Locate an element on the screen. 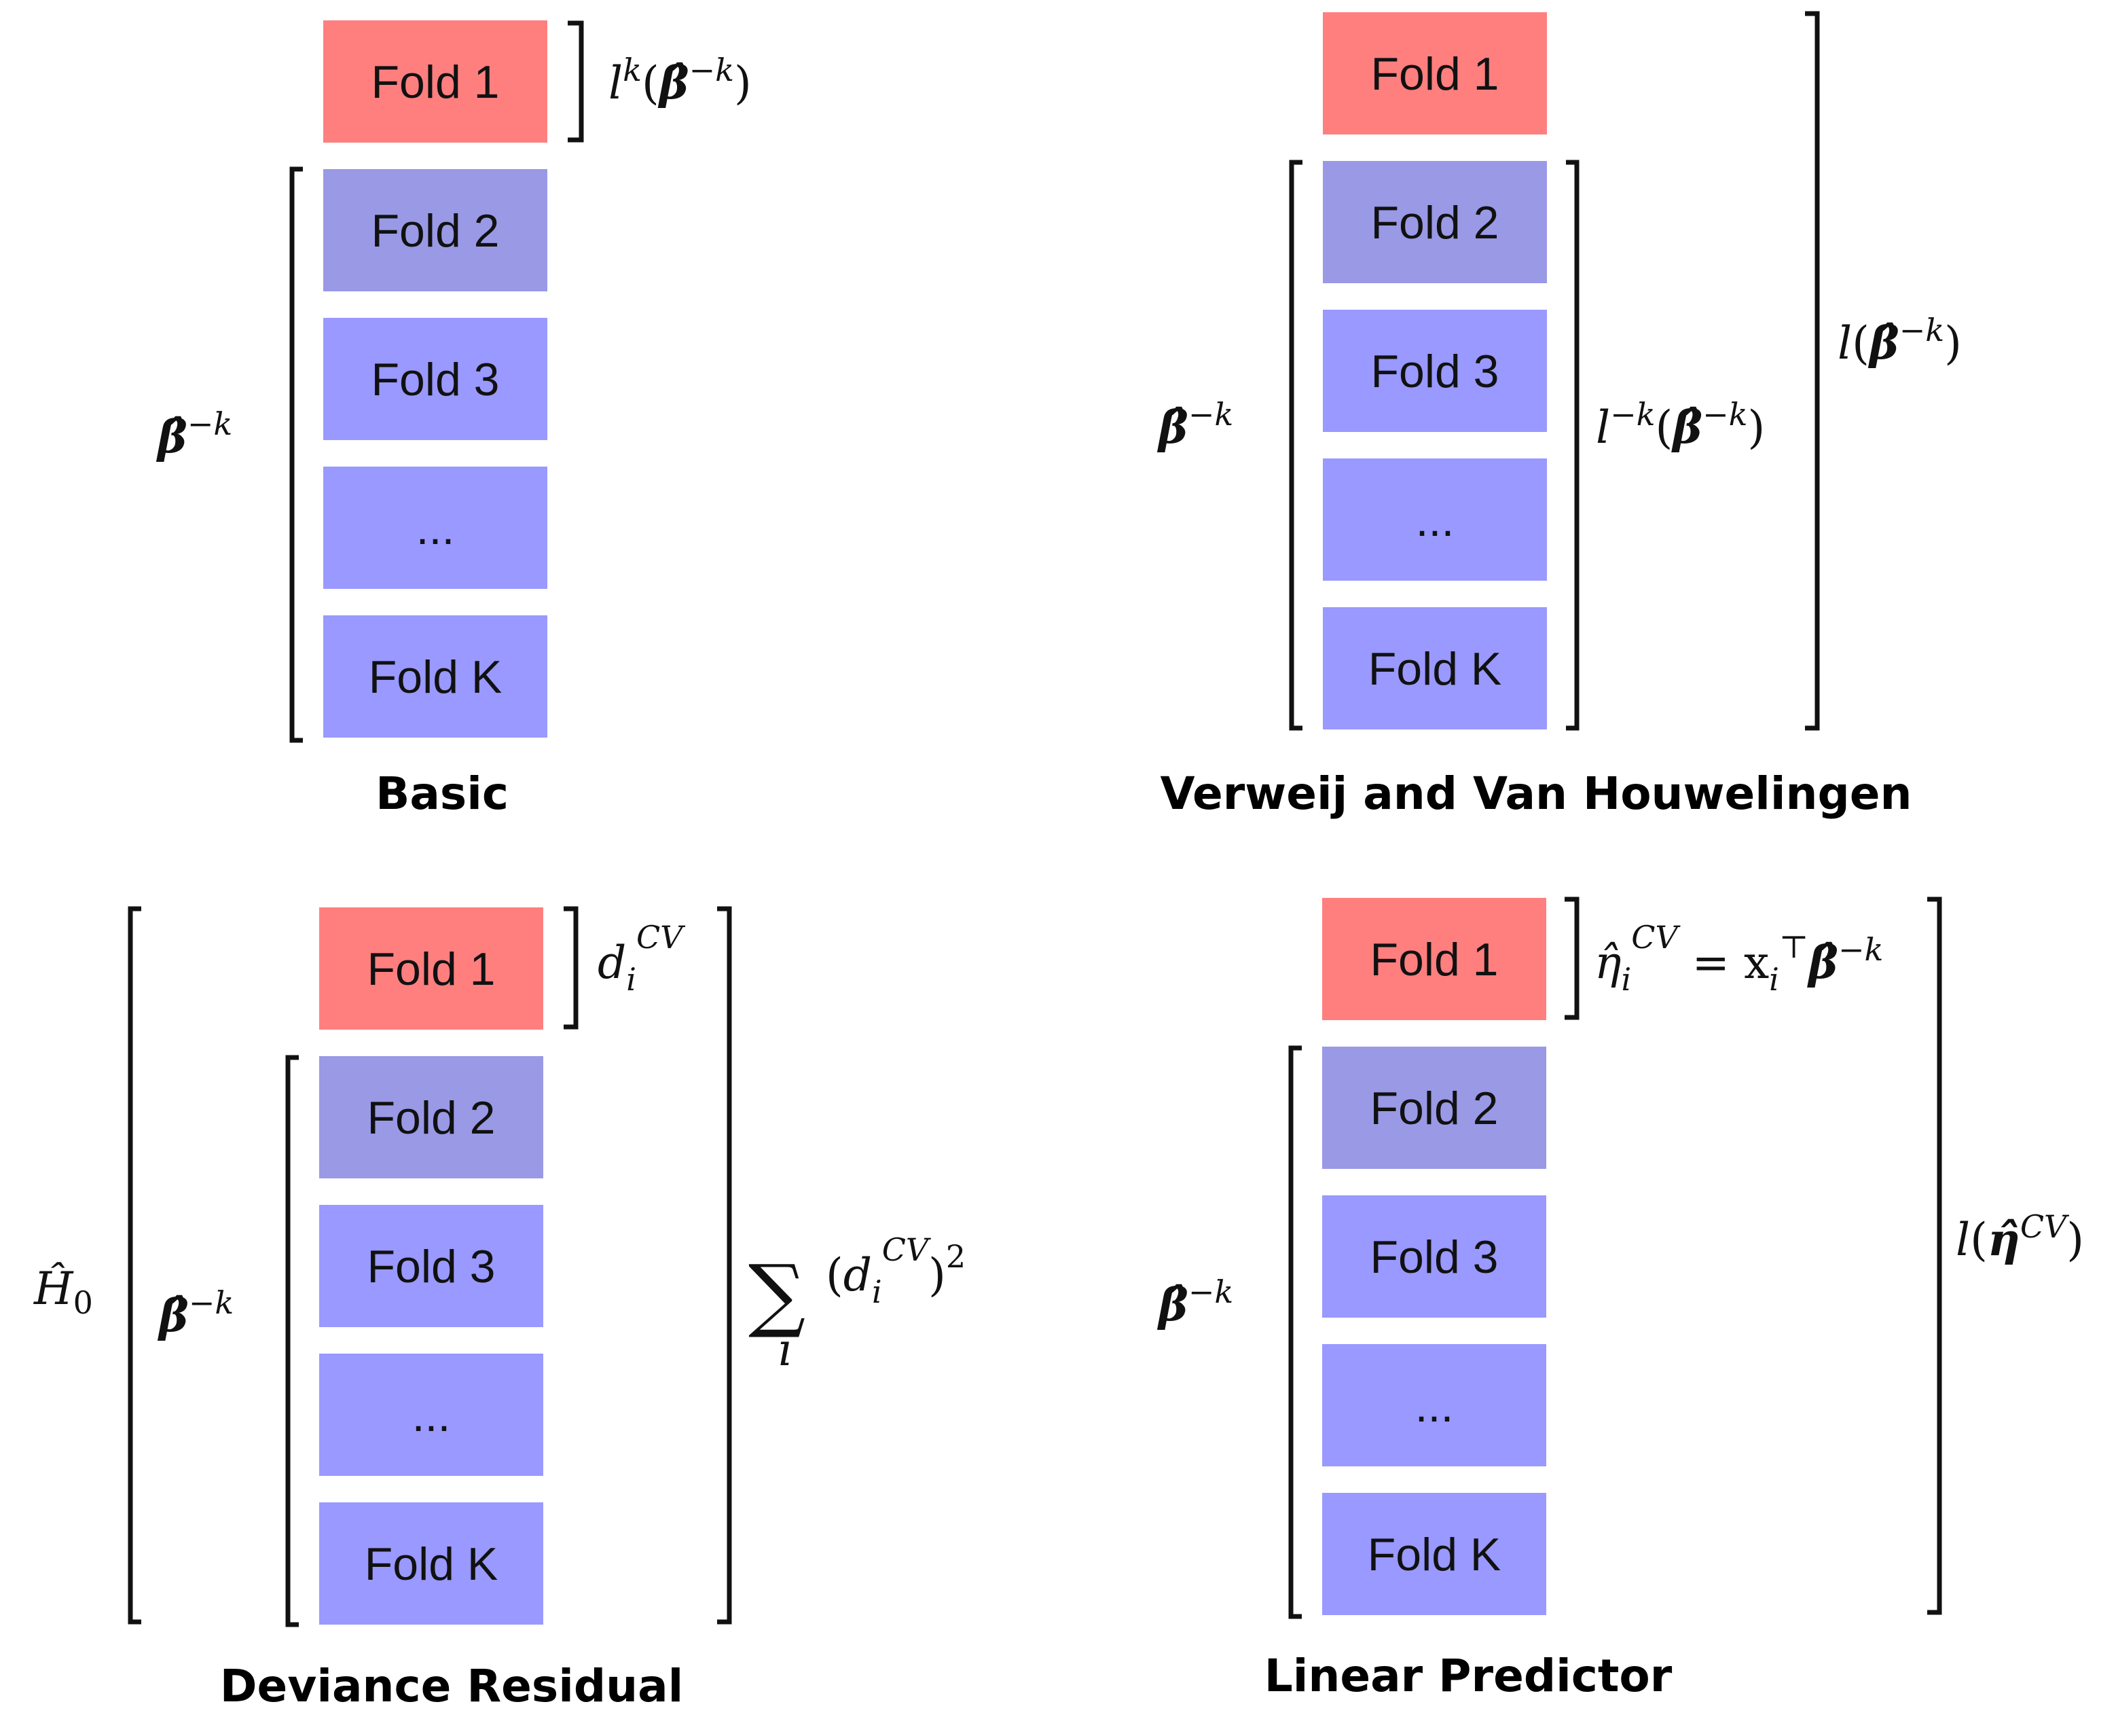 The image size is (2116, 1736). sum-label: (diCV)2 is located at coordinates (896, 1270).